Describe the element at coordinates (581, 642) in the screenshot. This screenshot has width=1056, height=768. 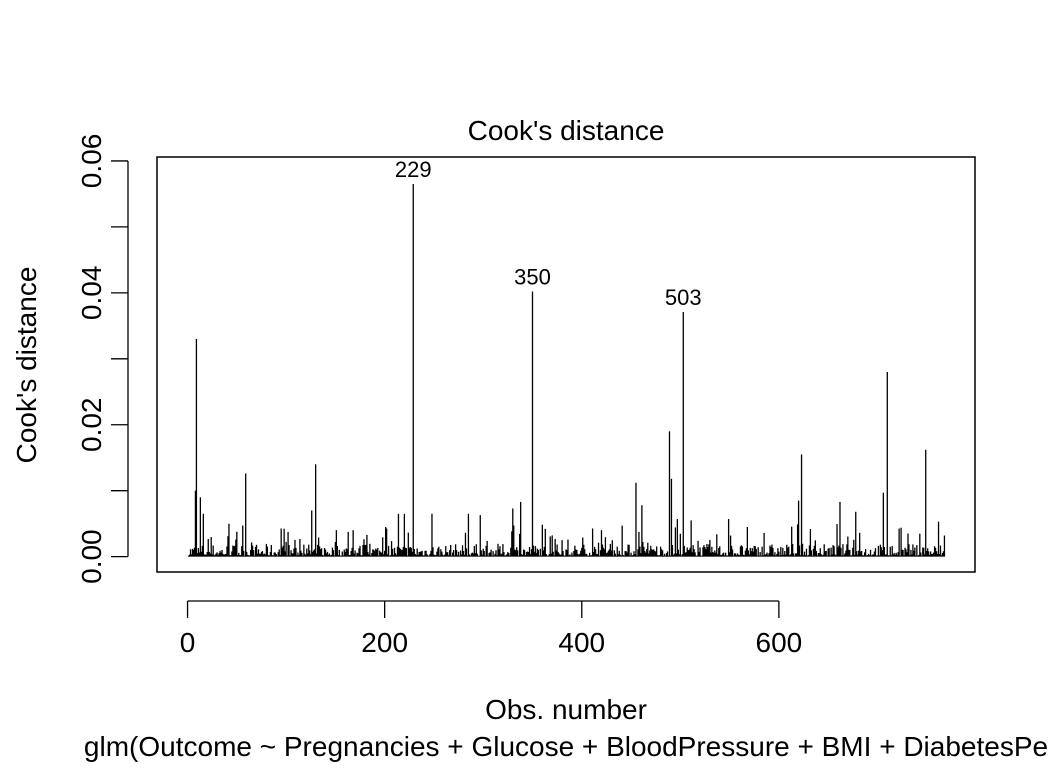
I see `x-tick-label: 400` at that location.